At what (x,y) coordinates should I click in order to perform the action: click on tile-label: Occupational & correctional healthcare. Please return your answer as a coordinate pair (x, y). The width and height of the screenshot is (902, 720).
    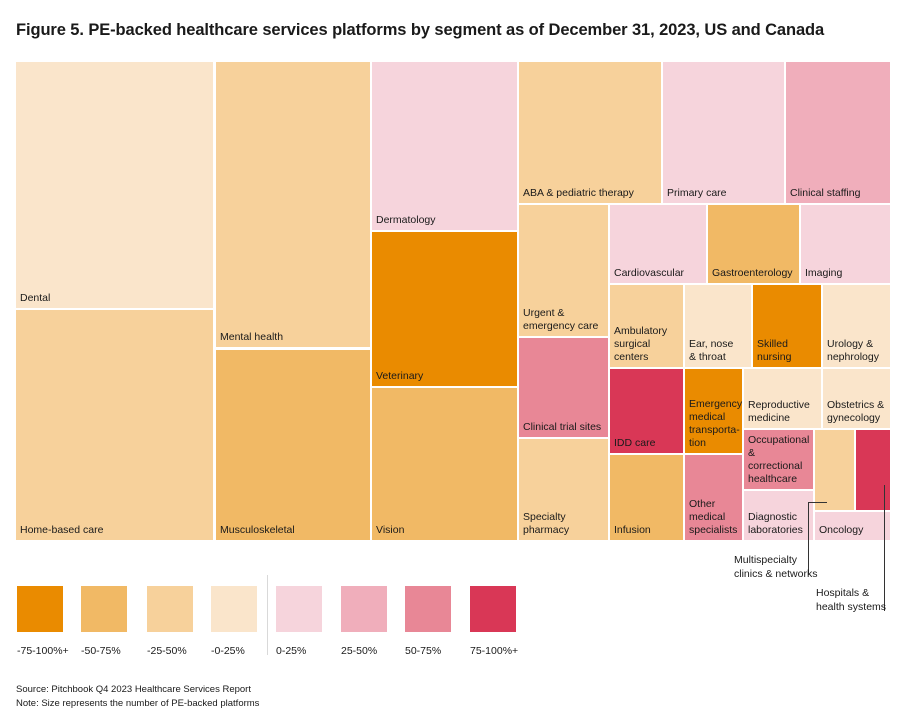
    Looking at the image, I should click on (779, 459).